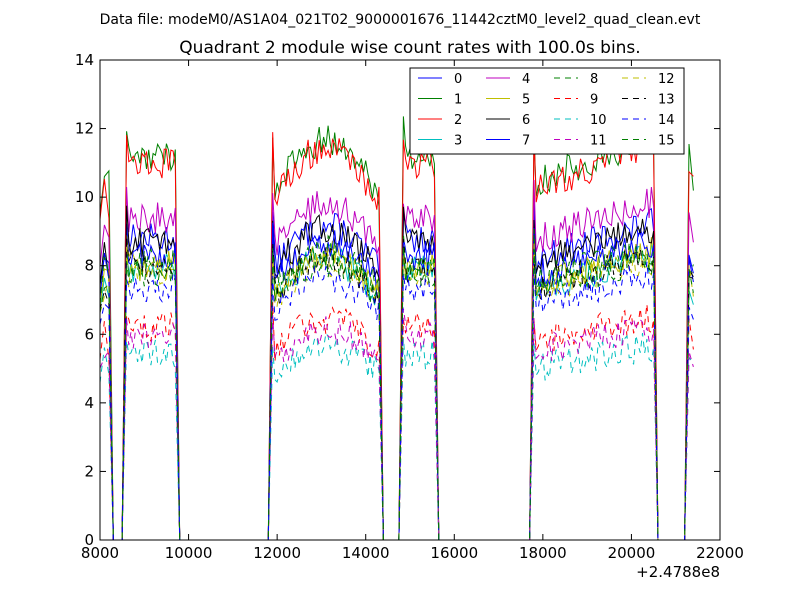 The width and height of the screenshot is (800, 600). Describe the element at coordinates (458, 120) in the screenshot. I see `legend-label-2: 2` at that location.